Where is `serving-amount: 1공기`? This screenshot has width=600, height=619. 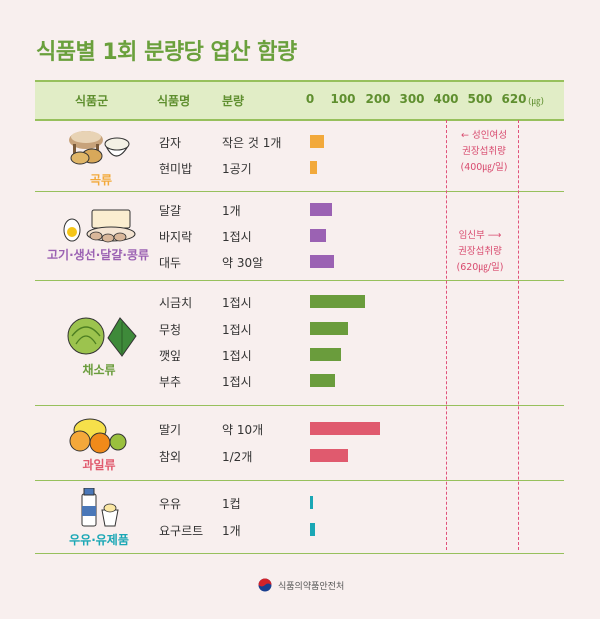 serving-amount: 1공기 is located at coordinates (237, 169).